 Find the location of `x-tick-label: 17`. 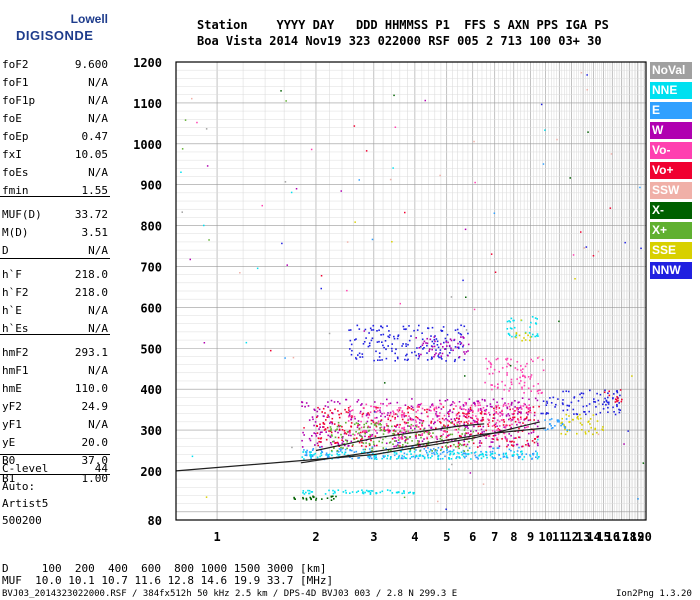

x-tick-label: 17 is located at coordinates (621, 537).